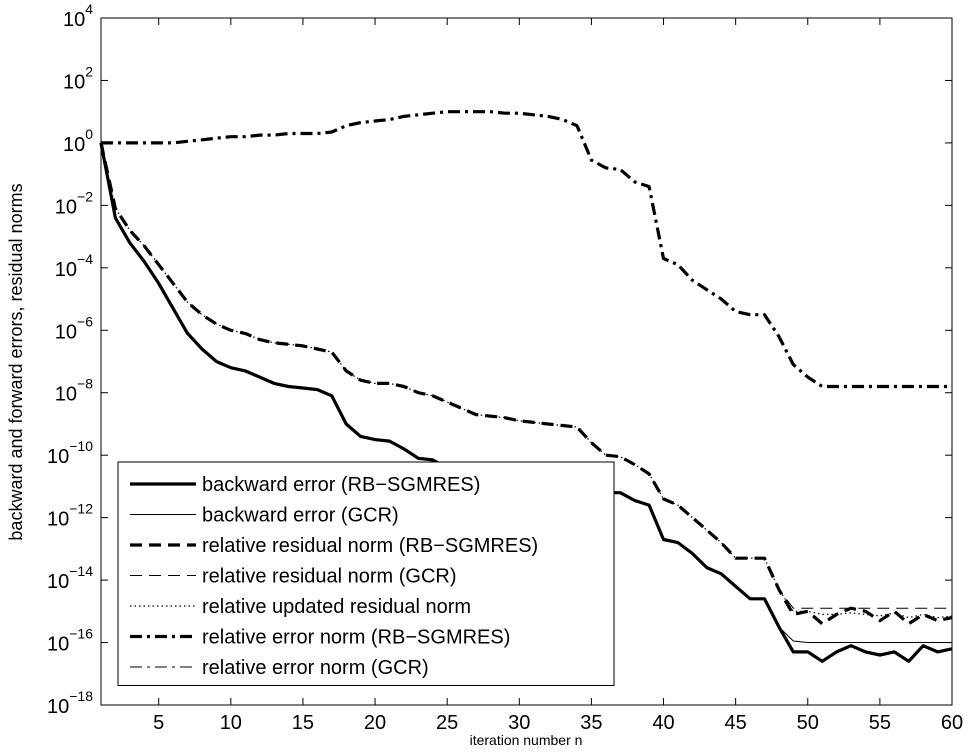  I want to click on y-tick-label: 10², so click(78, 78).